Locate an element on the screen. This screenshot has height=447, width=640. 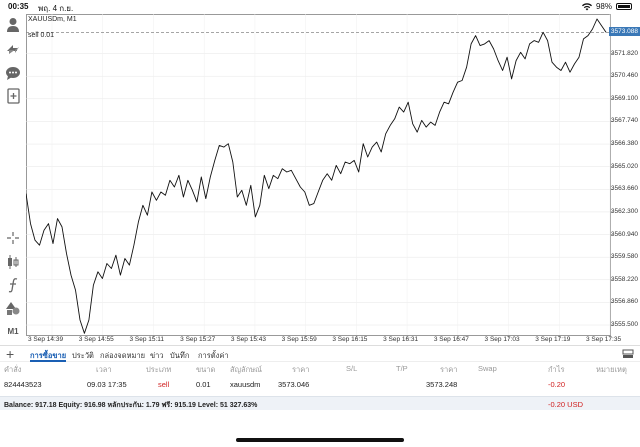
time-label: 3 Sep 15:27 is located at coordinates (198, 339).